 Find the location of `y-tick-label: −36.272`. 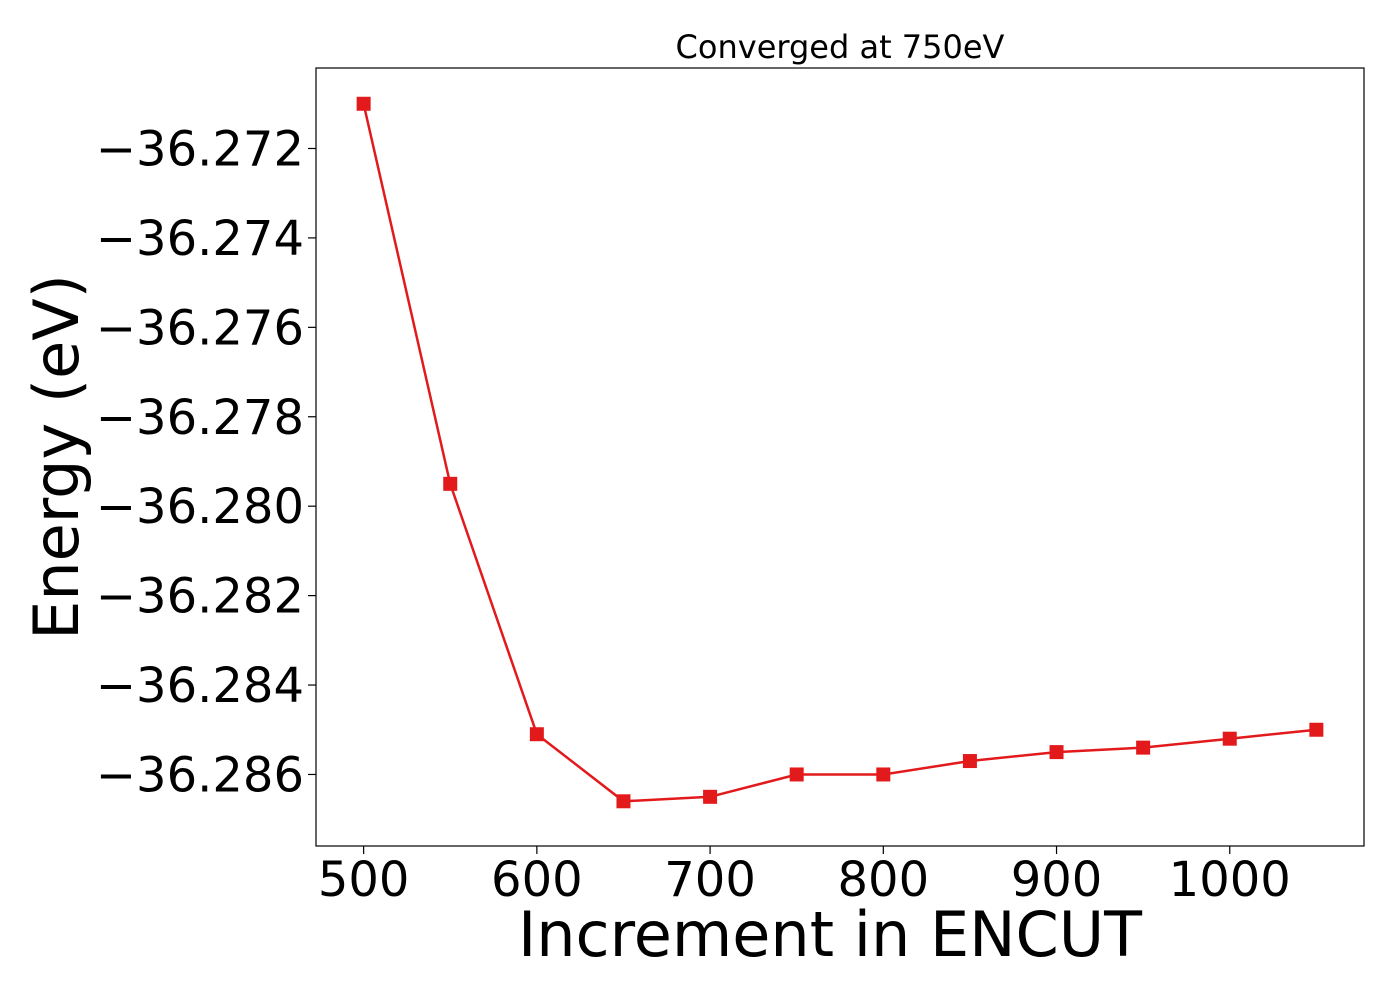

y-tick-label: −36.272 is located at coordinates (200, 149).